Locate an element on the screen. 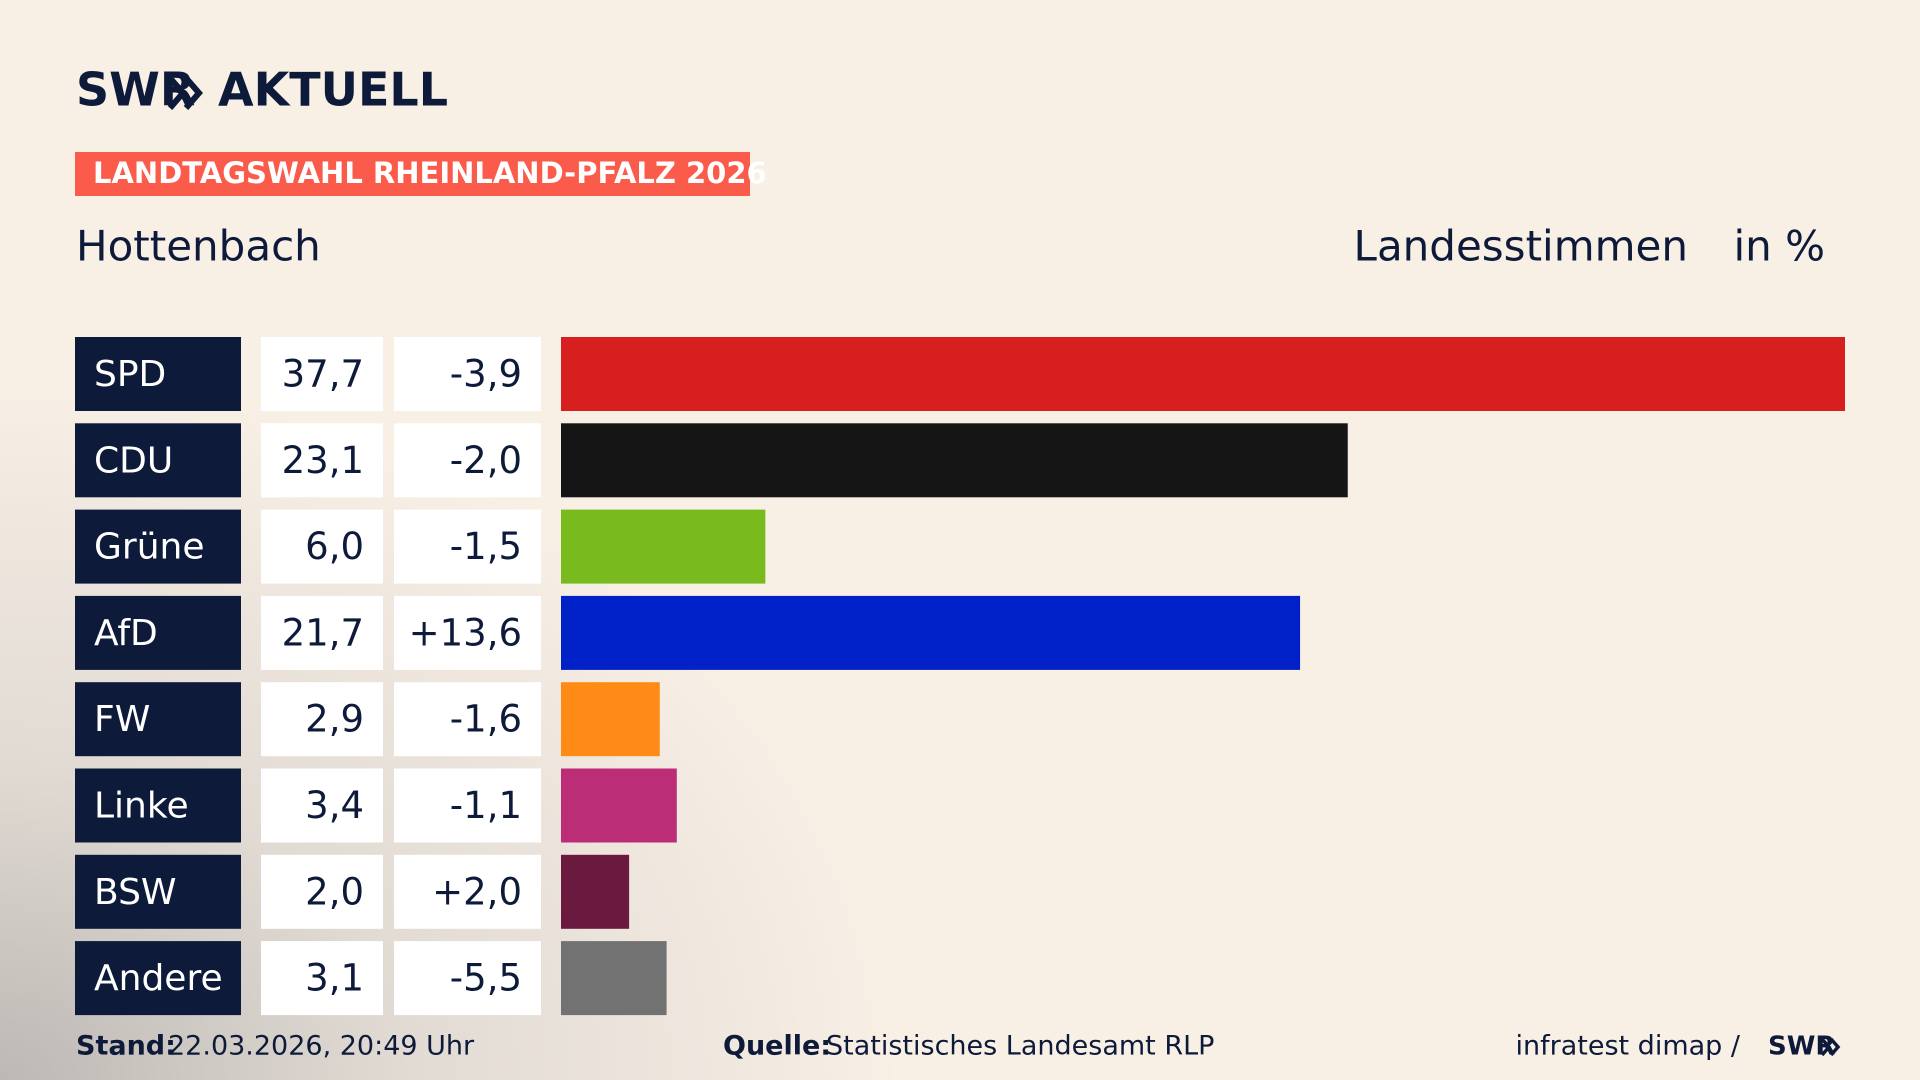 The image size is (1920, 1080). brand: AKTUELL is located at coordinates (333, 90).